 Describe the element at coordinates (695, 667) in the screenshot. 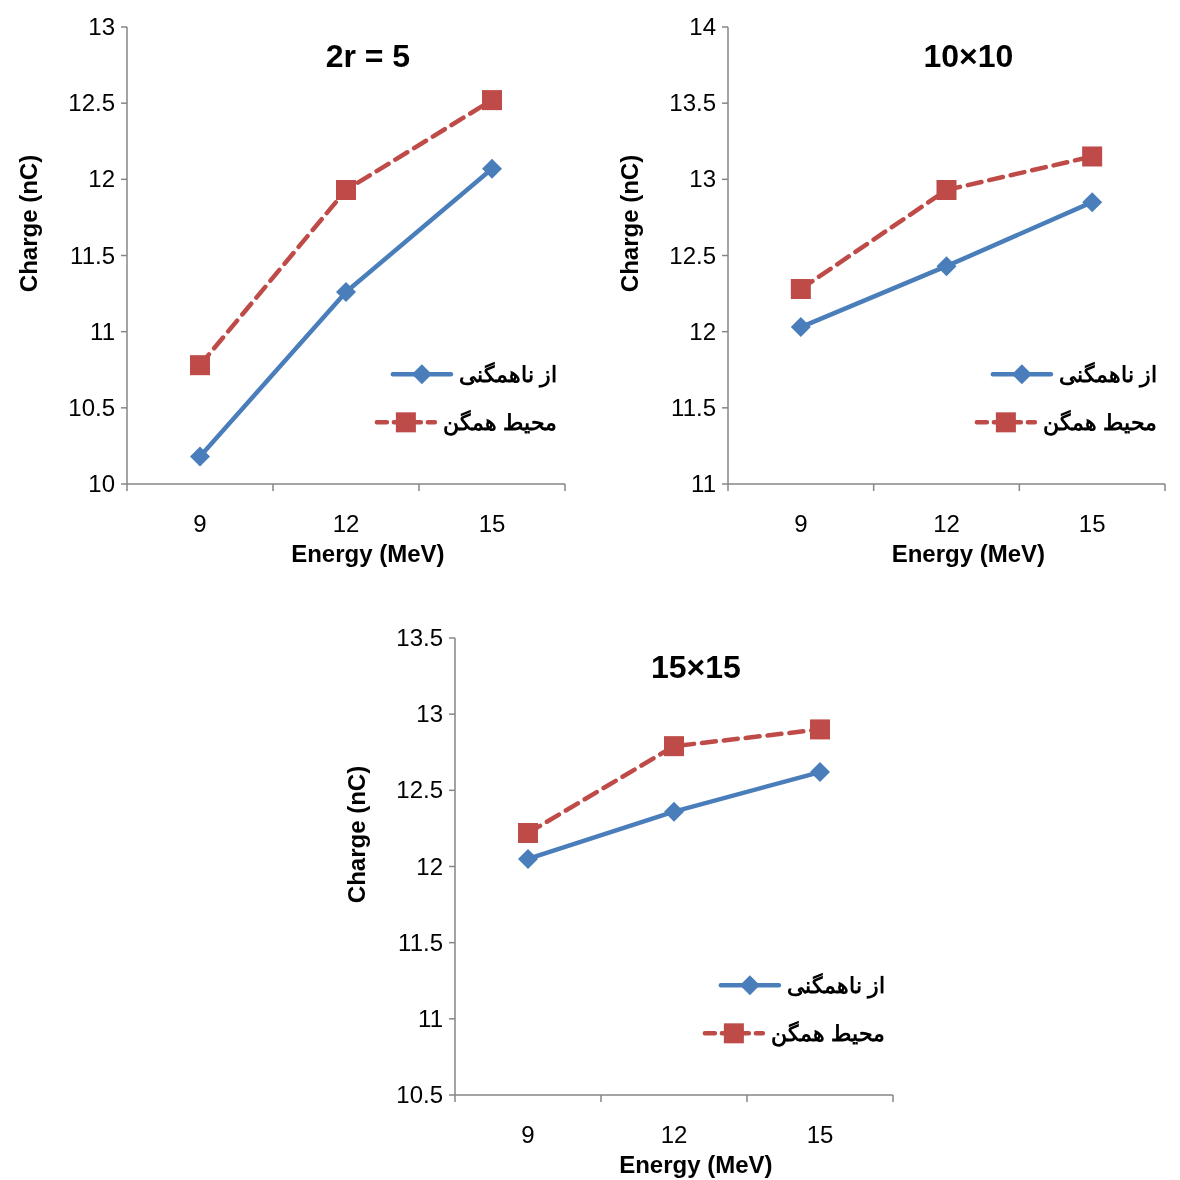

I see `chart-title: 15×15` at that location.